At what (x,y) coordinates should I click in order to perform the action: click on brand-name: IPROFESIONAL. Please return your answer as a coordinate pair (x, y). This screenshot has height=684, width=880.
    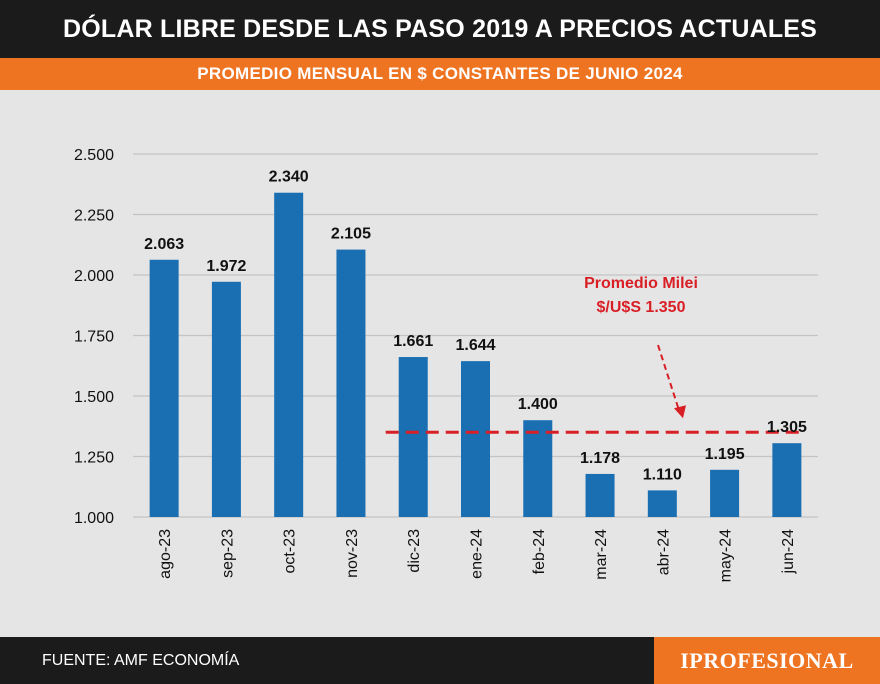
    Looking at the image, I should click on (767, 660).